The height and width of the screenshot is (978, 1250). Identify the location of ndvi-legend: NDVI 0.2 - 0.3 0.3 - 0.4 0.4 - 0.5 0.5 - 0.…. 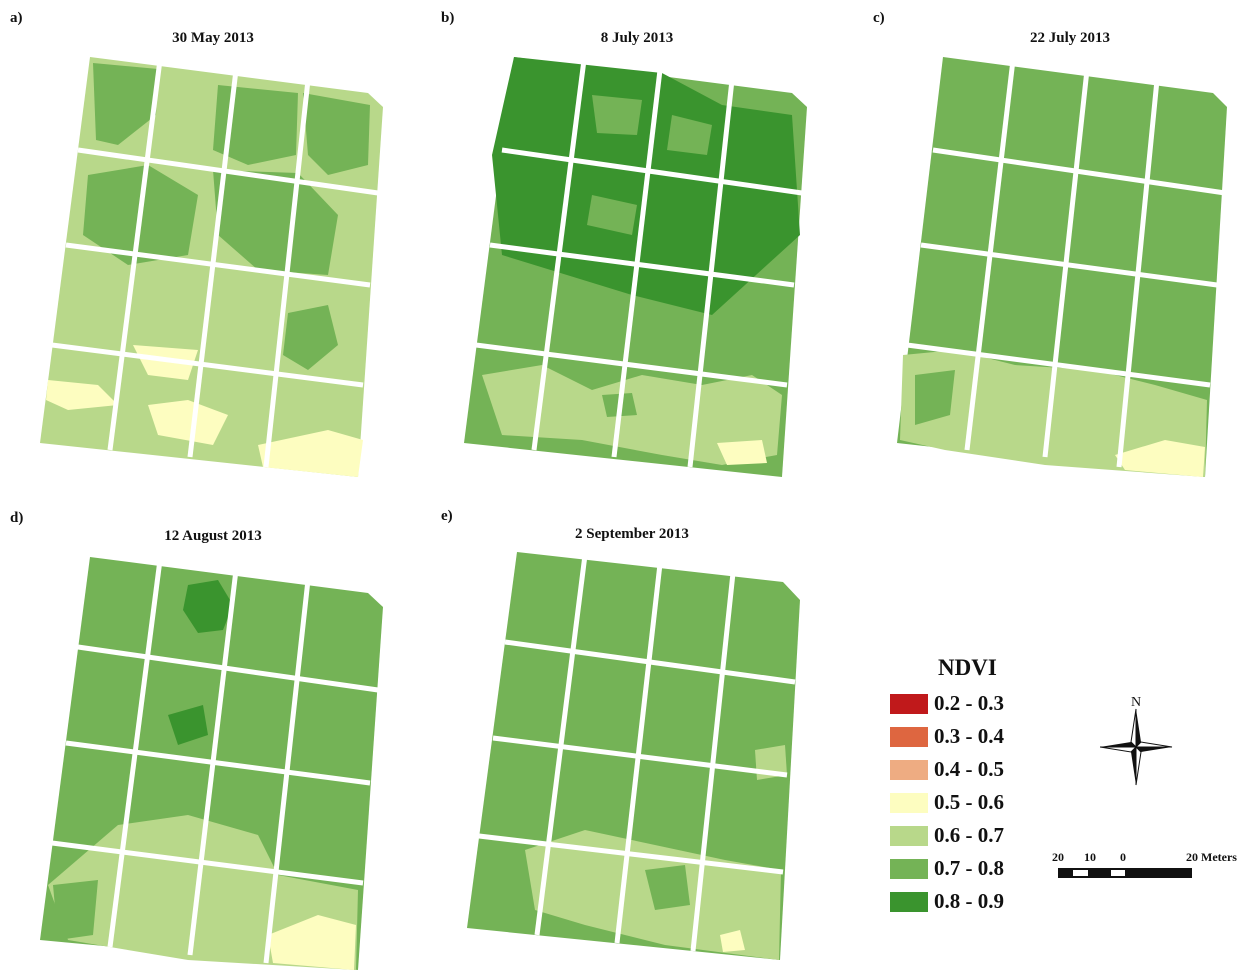
(965, 786).